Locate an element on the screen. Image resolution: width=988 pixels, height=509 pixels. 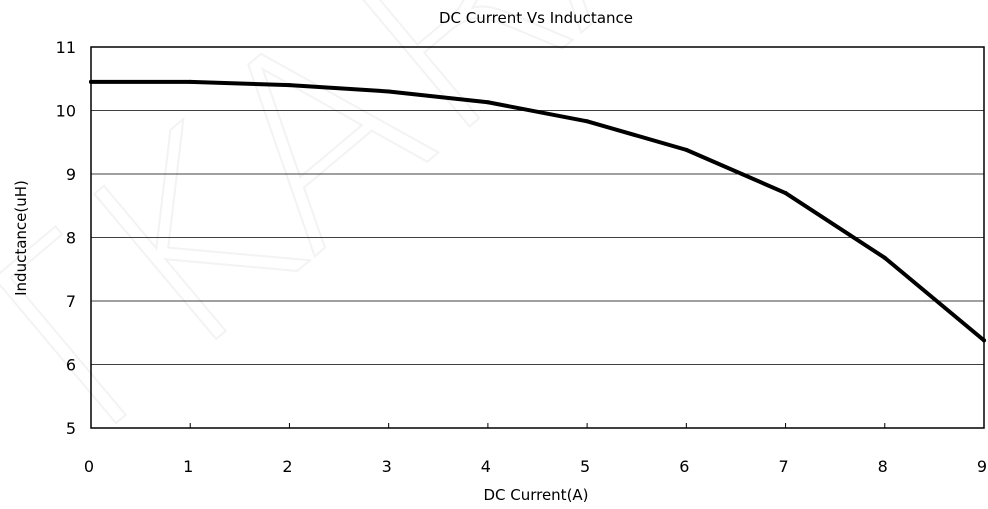
y-tick-label: 8 is located at coordinates (71, 238).